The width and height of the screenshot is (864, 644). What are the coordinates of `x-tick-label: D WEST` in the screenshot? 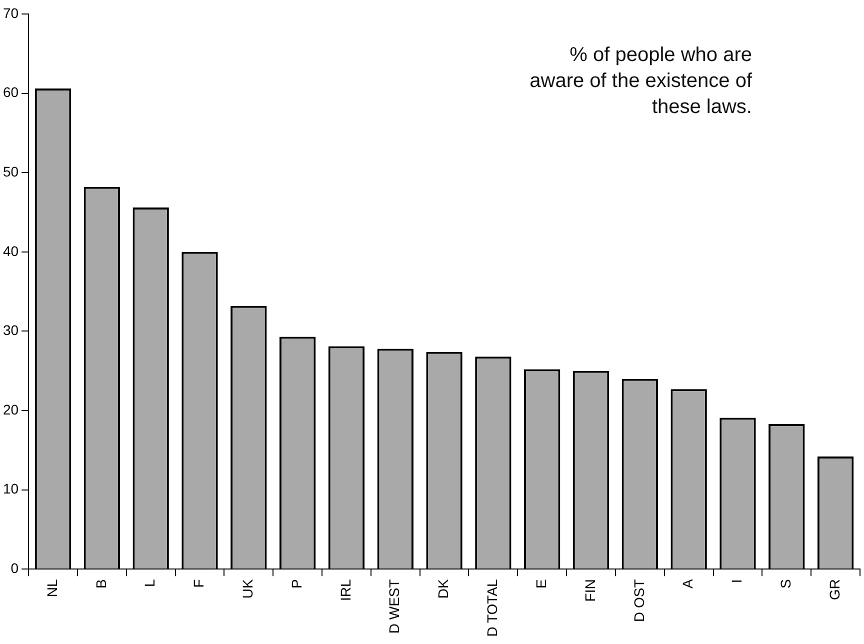 It's located at (394, 606).